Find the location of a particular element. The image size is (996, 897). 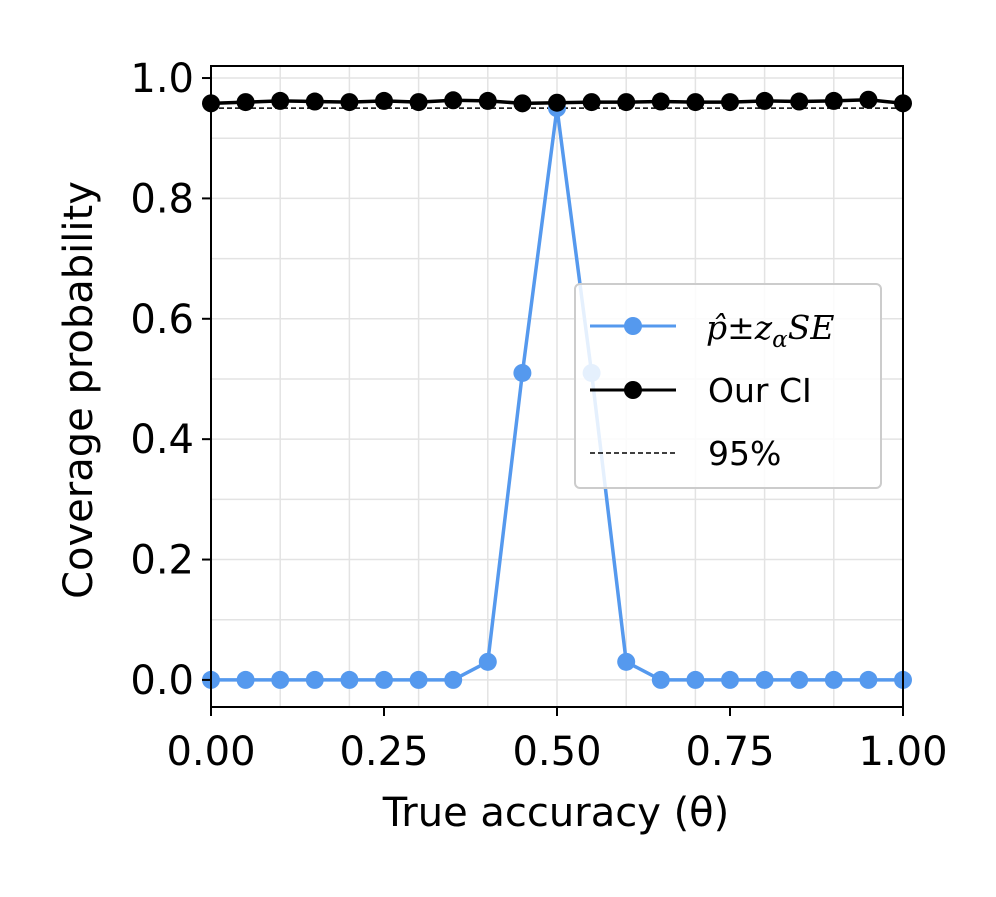

x-tick-label: 0.25 is located at coordinates (383, 752).